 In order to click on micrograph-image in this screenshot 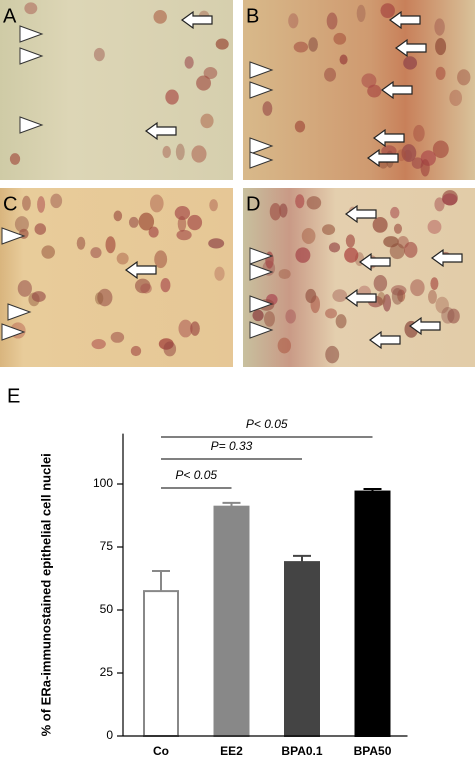, I will do `click(116, 90)`.